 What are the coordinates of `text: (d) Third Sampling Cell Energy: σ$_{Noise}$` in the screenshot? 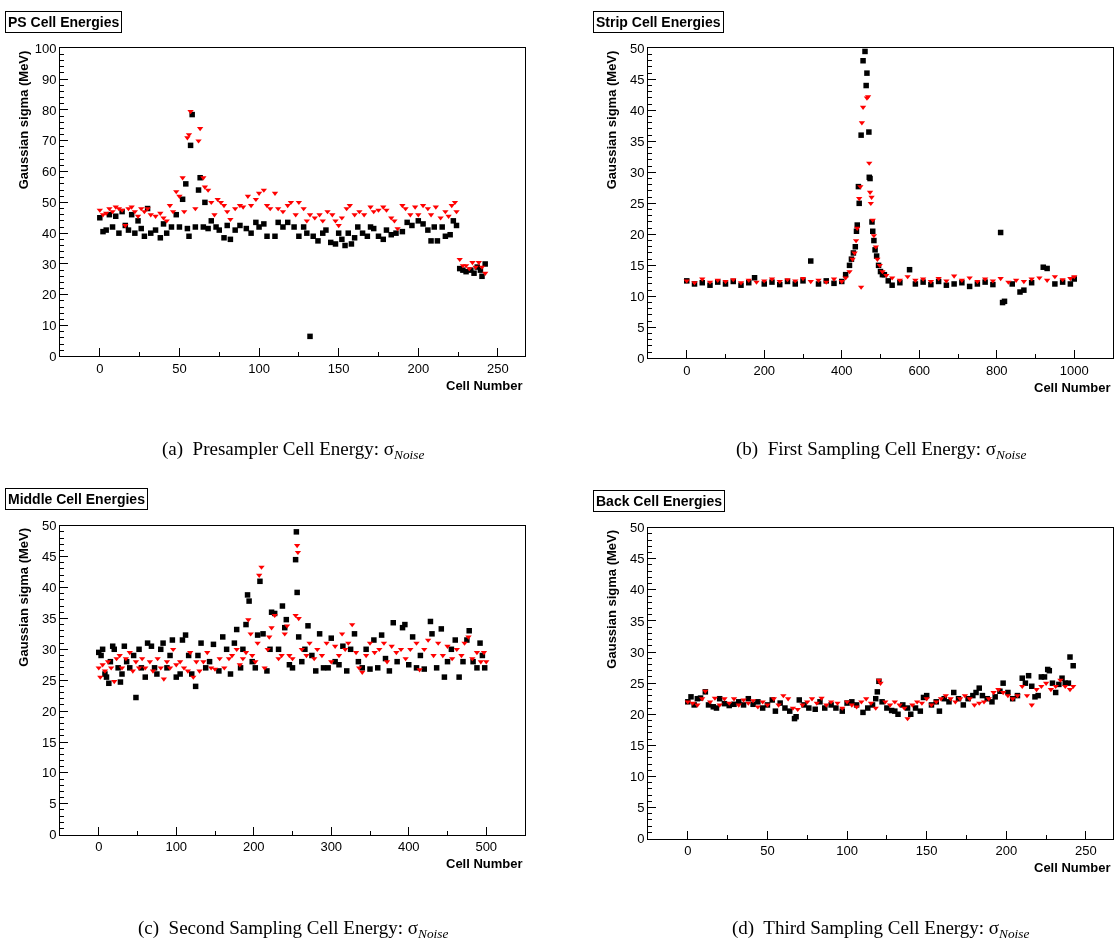 It's located at (881, 929).